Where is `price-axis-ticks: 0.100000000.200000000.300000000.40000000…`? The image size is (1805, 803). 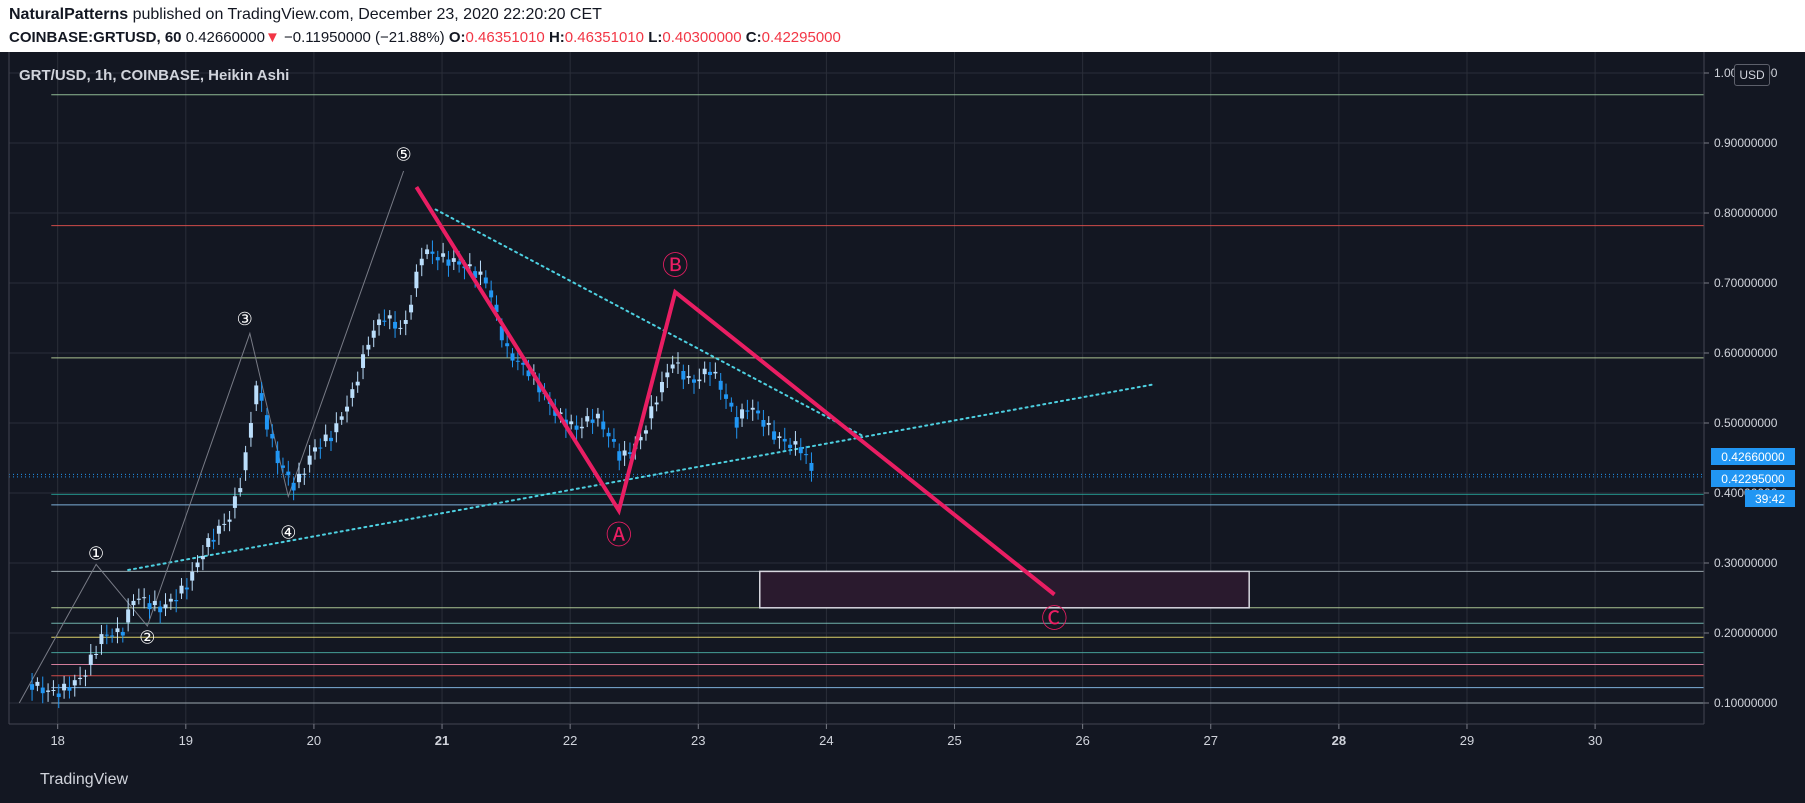 price-axis-ticks: 0.100000000.200000000.300000000.40000000… is located at coordinates (1741, 388).